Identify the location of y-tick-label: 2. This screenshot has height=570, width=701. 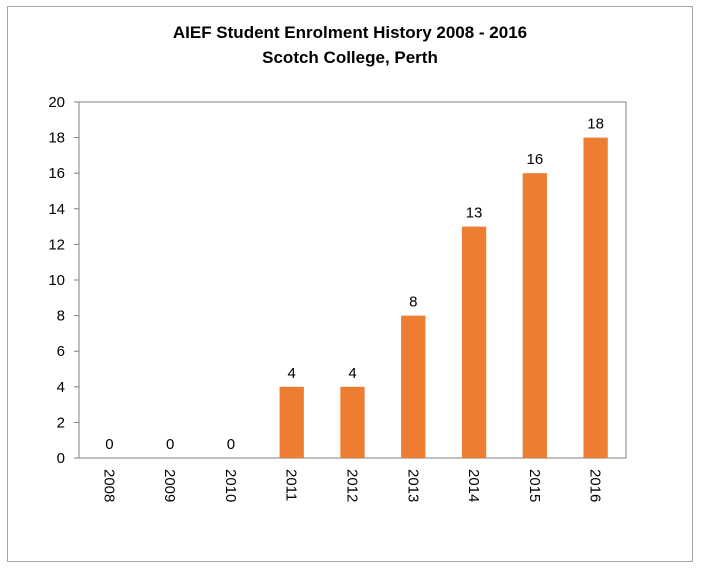
(61, 422).